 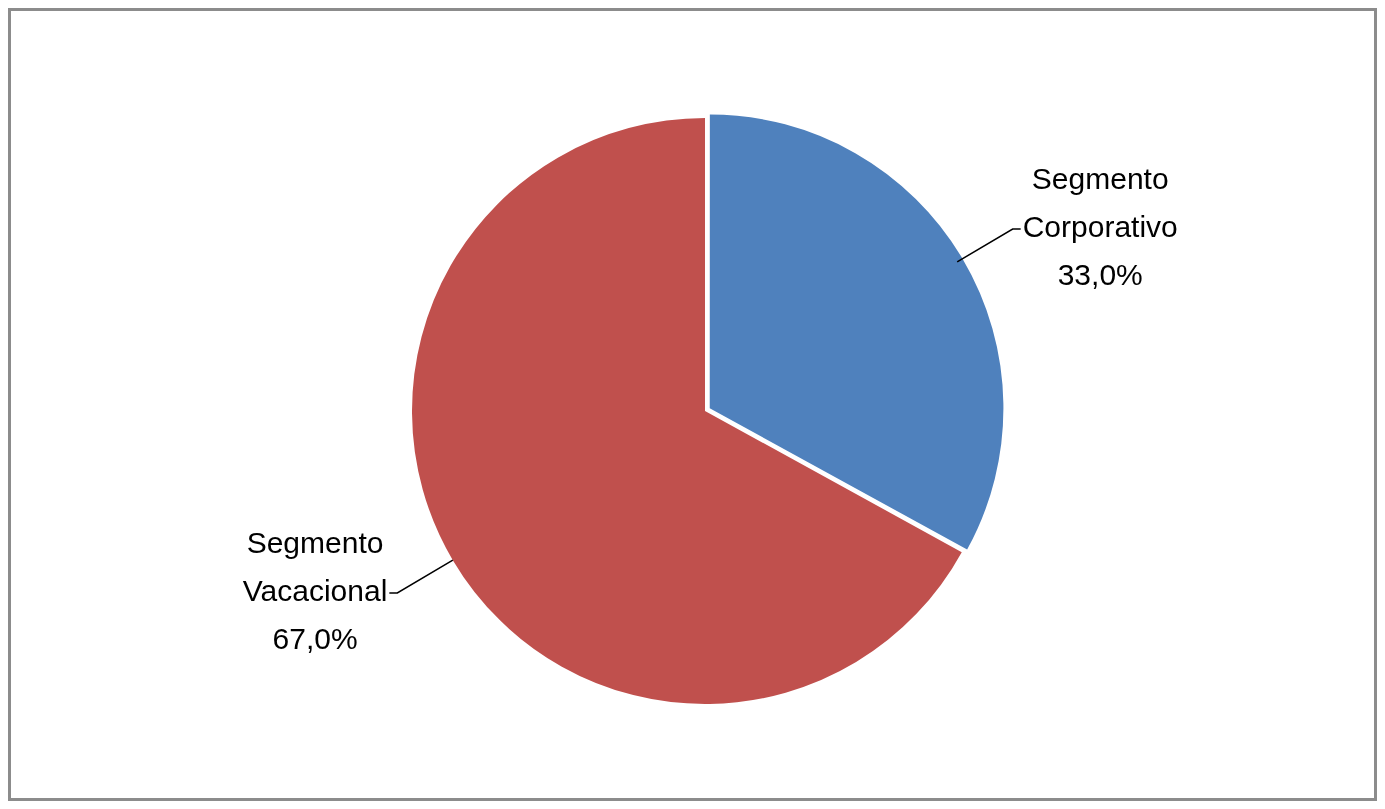 I want to click on data-label: 67,0%, so click(x=315, y=639).